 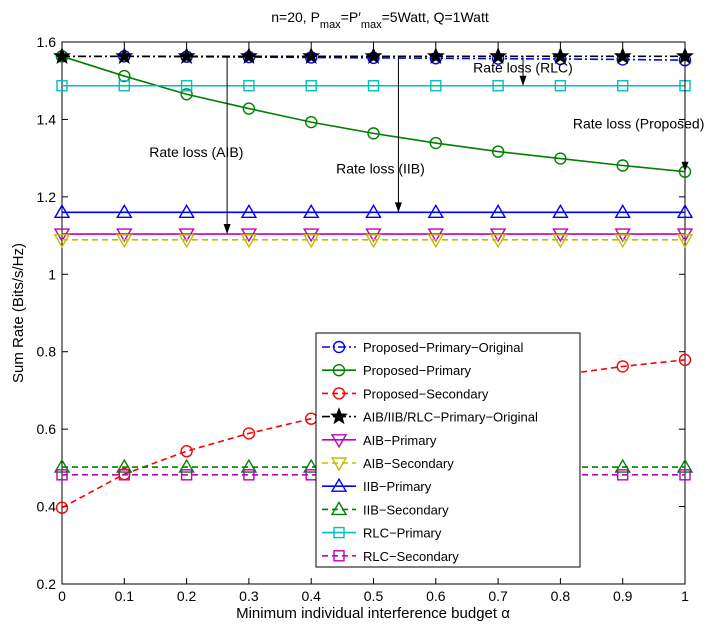 What do you see at coordinates (623, 596) in the screenshot?
I see `x-tick-label: 0.9` at bounding box center [623, 596].